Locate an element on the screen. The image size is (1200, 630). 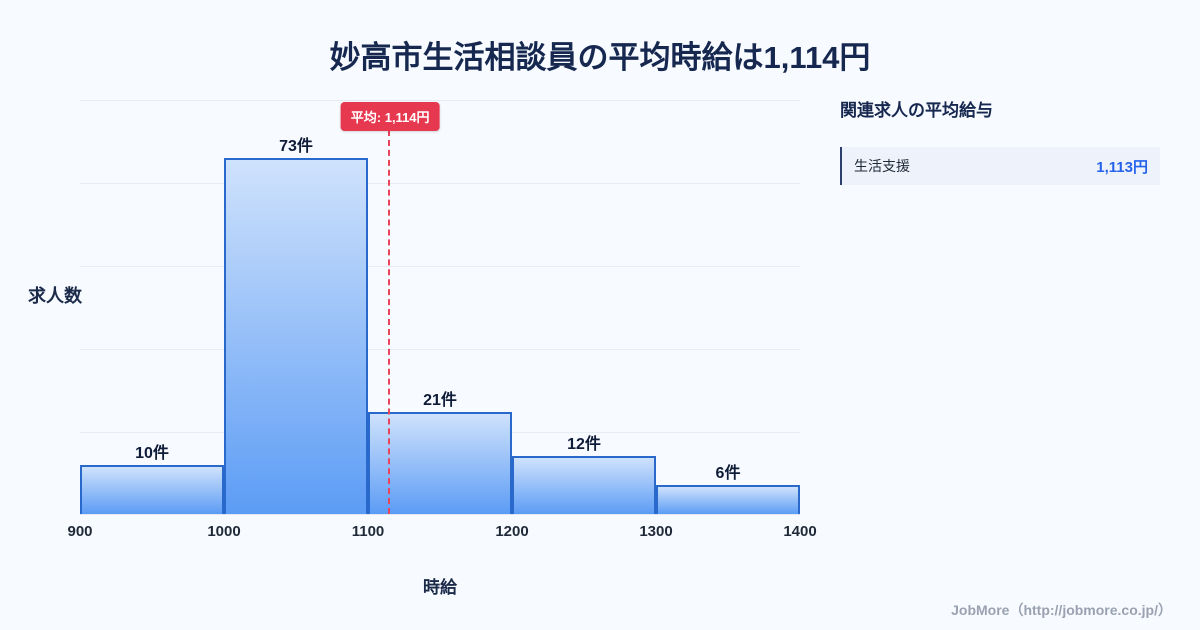
x-tick-label: 1300 is located at coordinates (656, 531).